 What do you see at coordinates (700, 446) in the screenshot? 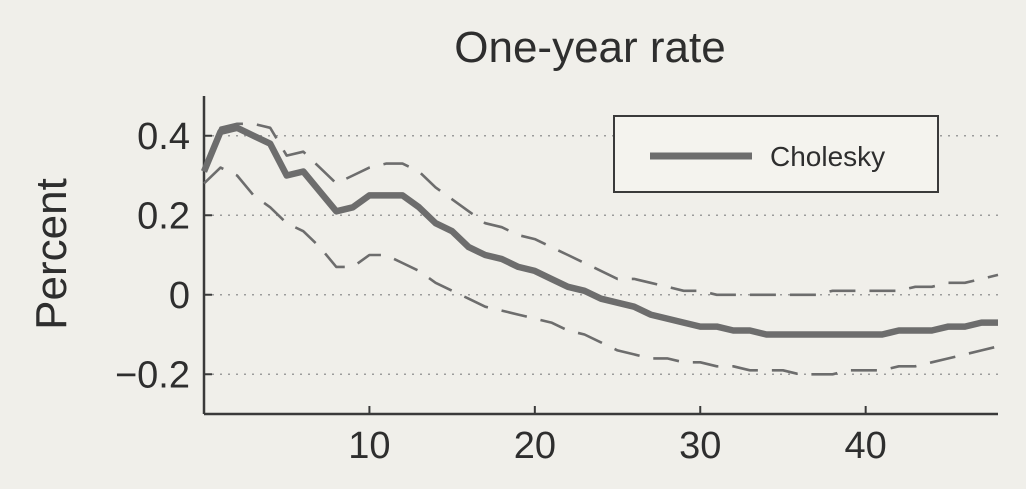
I see `x-tick-label-2: 30` at bounding box center [700, 446].